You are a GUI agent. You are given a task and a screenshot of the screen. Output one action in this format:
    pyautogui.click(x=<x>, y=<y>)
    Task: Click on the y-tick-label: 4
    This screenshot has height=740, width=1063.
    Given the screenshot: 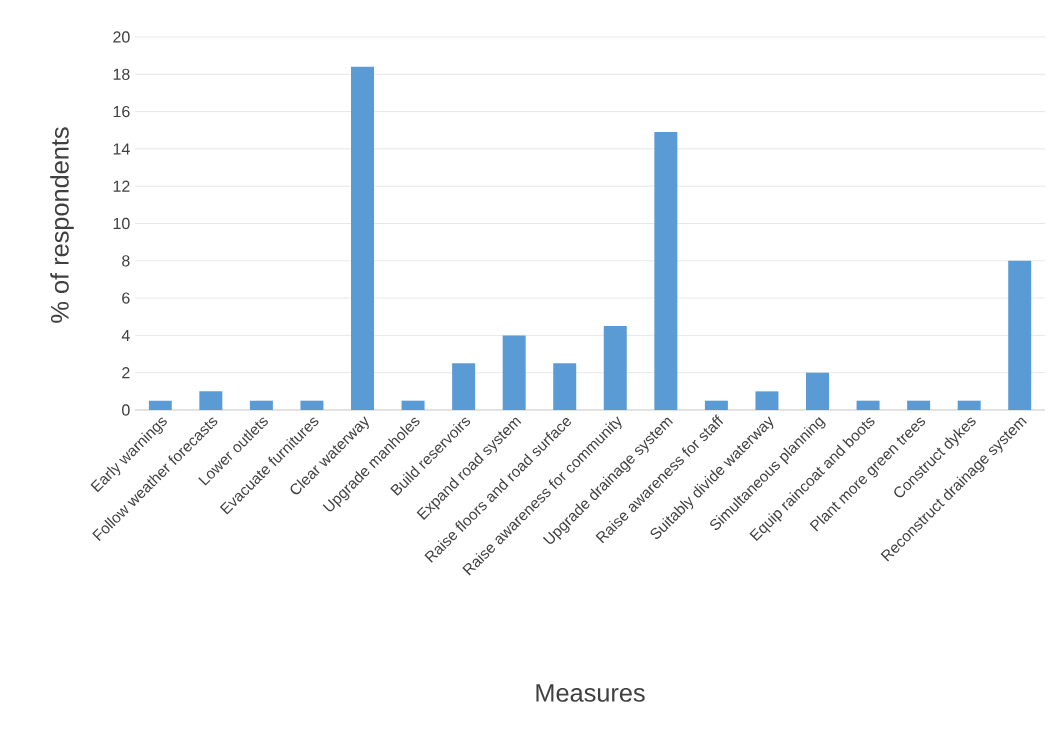 What is the action you would take?
    pyautogui.click(x=125, y=335)
    